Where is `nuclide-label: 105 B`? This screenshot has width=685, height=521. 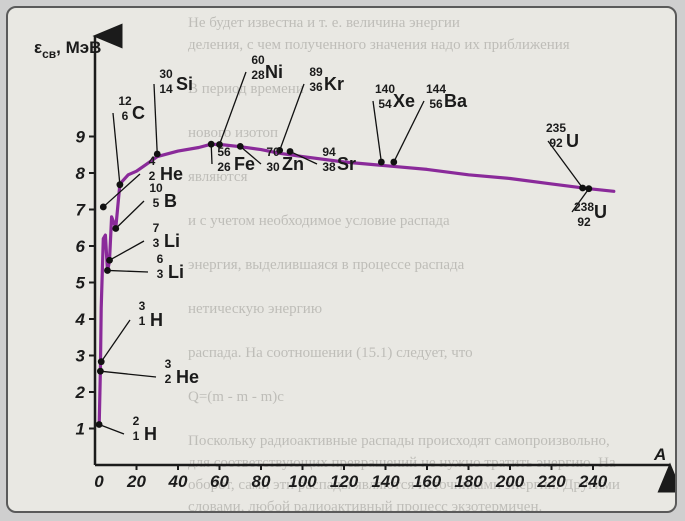
nuclide-label: 105 B is located at coordinates (163, 196).